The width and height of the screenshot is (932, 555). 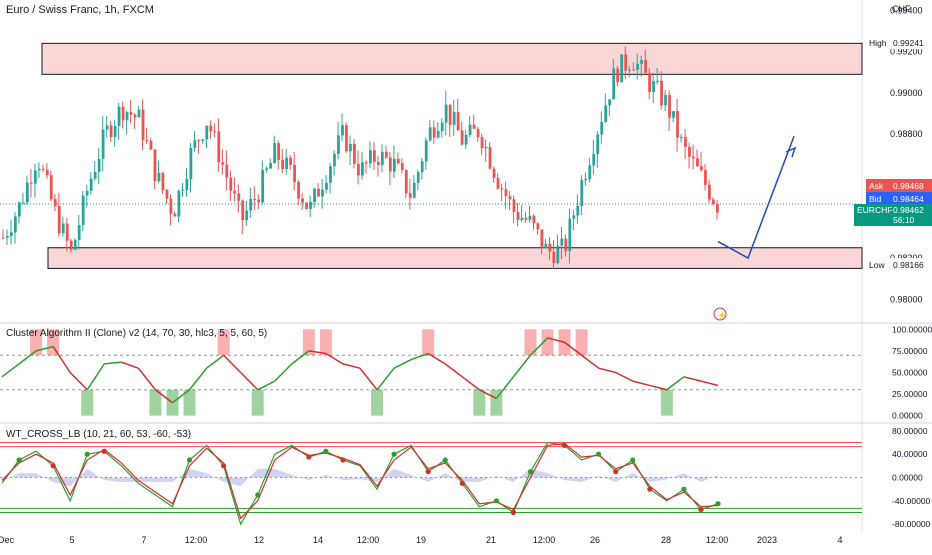 I want to click on time-axis-label: Dec, so click(x=7, y=540).